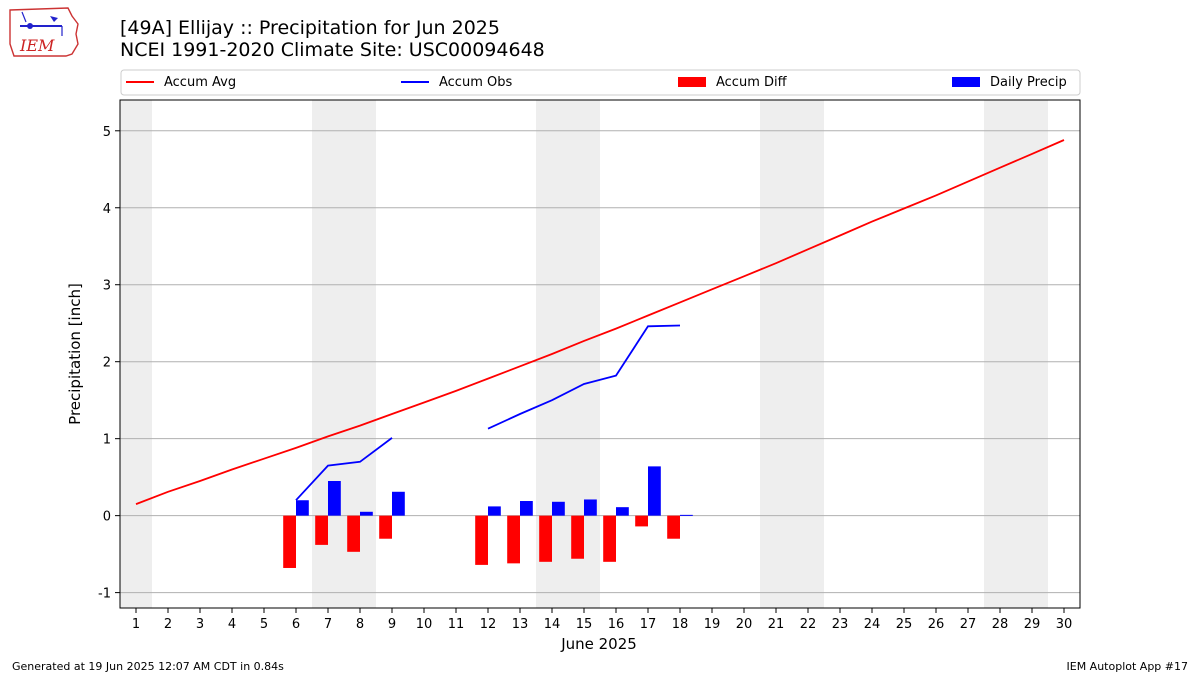  I want to click on x-tick-label: 24, so click(872, 624).